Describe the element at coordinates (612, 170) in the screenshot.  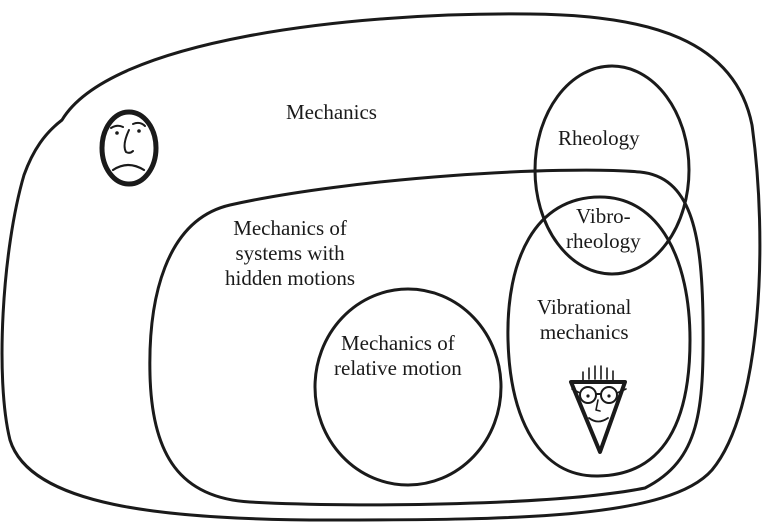
I see `rheology-region` at that location.